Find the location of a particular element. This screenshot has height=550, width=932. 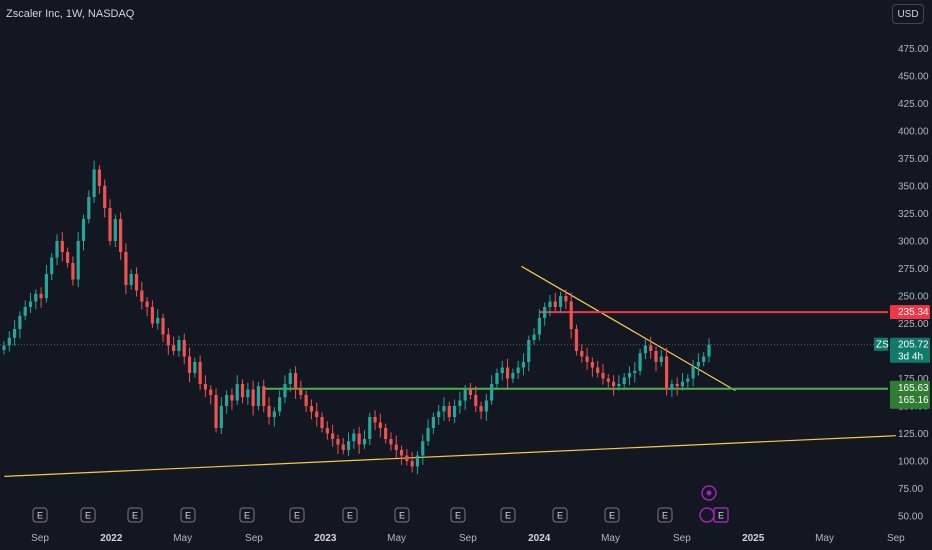

x-tick-label: Sep is located at coordinates (40, 538).